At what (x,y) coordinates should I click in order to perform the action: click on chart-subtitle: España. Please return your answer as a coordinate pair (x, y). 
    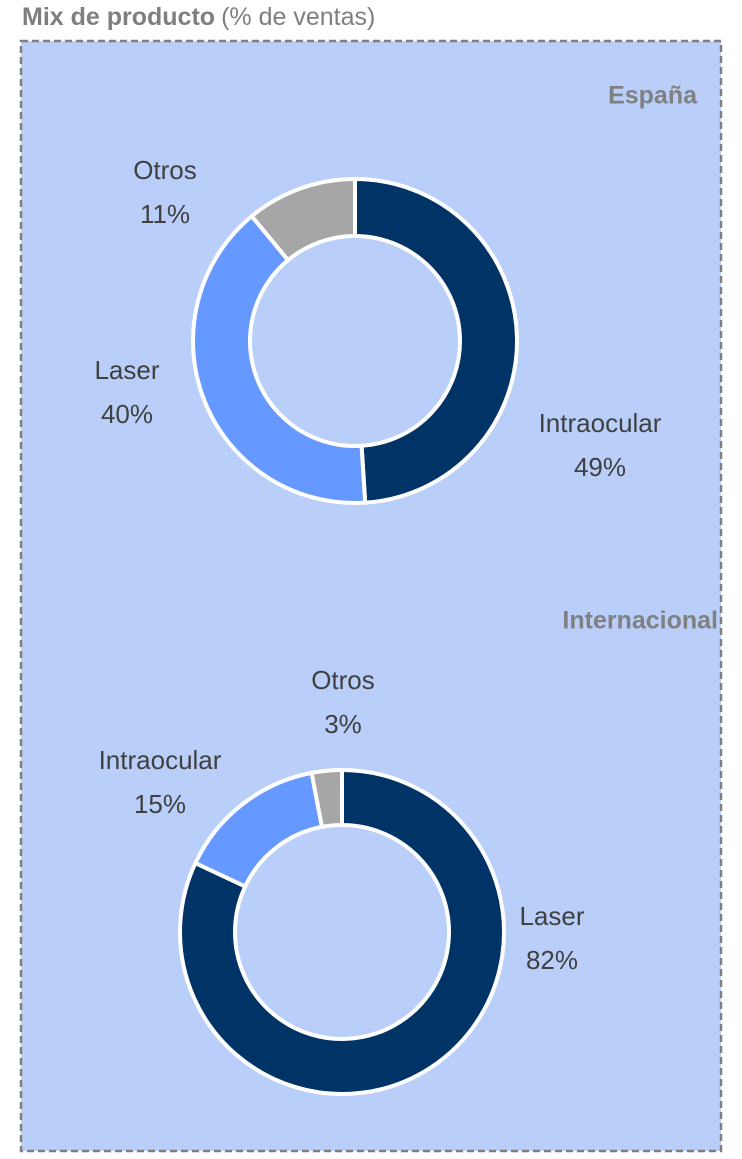
    Looking at the image, I should click on (653, 96).